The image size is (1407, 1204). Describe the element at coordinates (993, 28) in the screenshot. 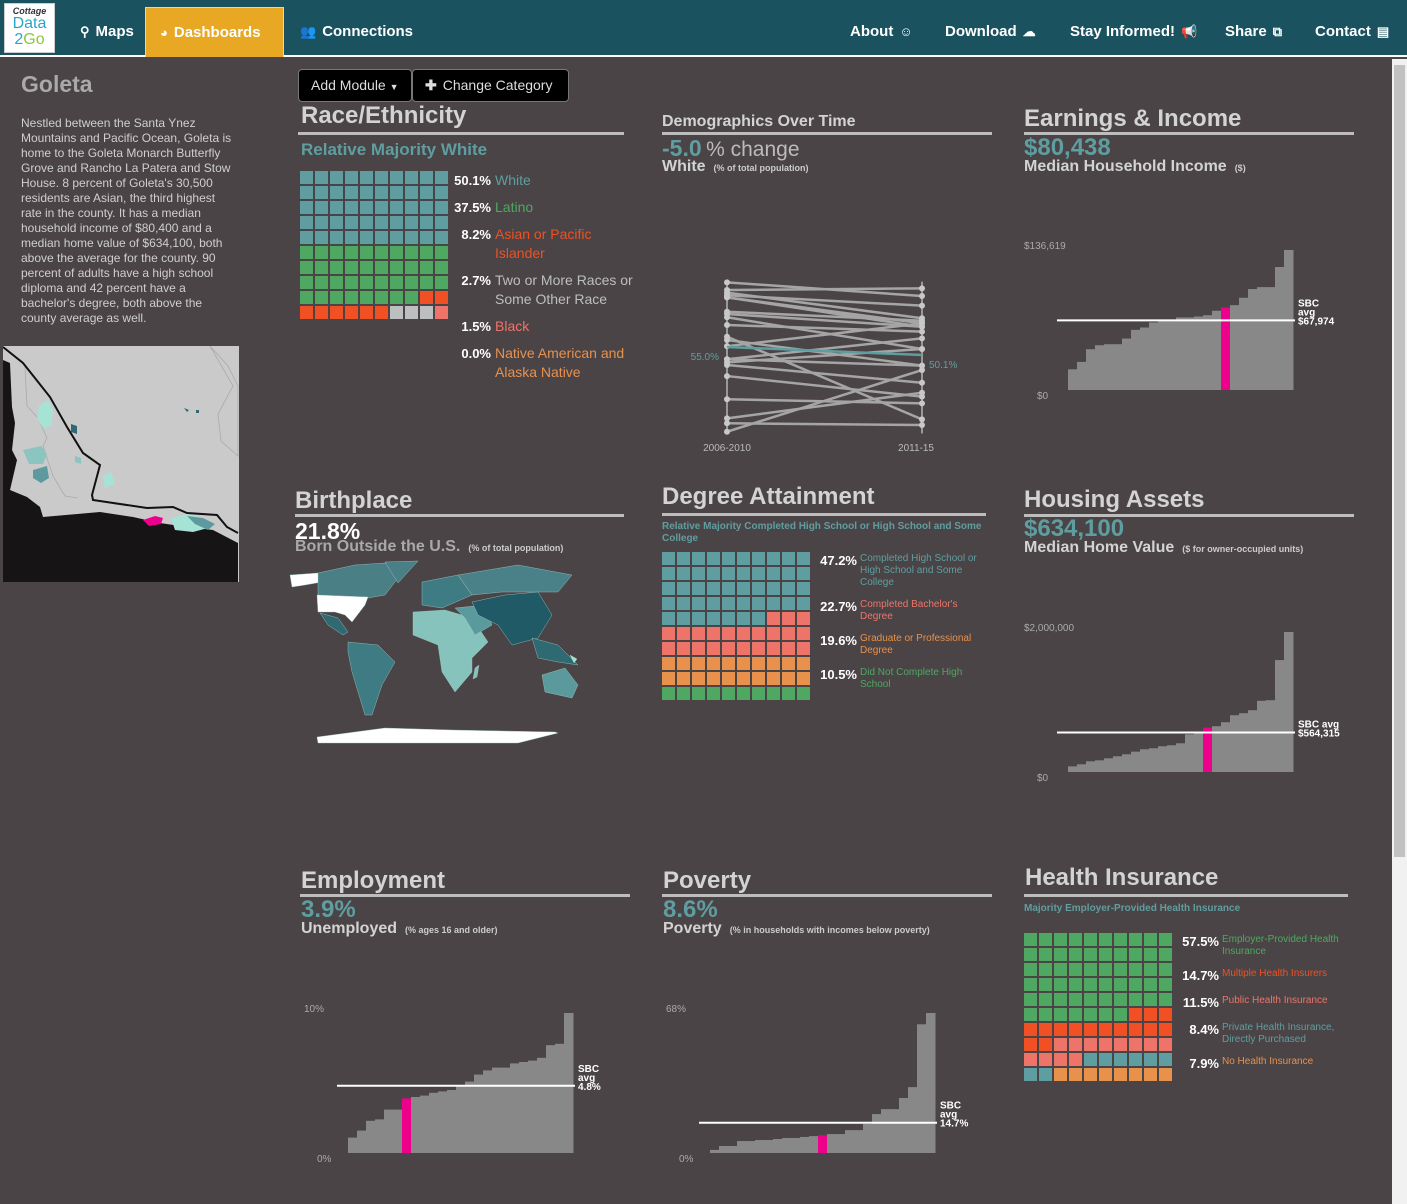

I see `nav-download: Download ☁` at that location.